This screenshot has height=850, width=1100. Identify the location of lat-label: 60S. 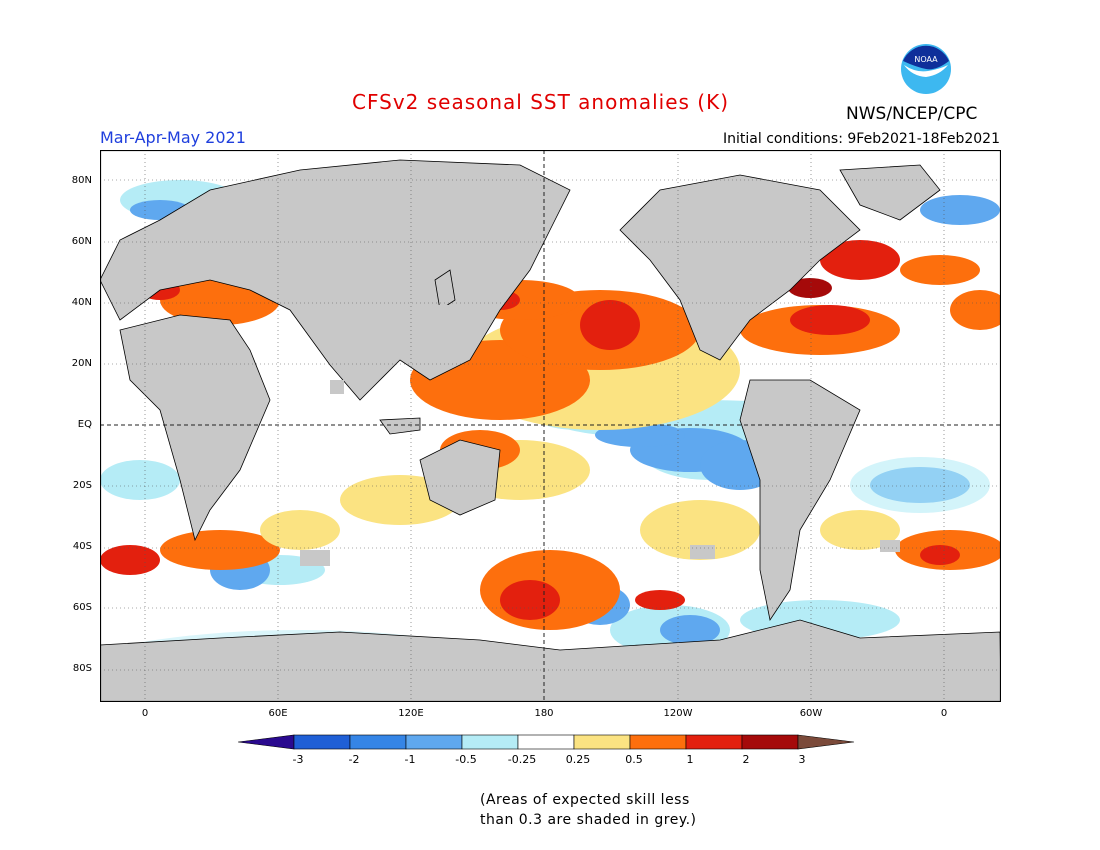
(82, 607).